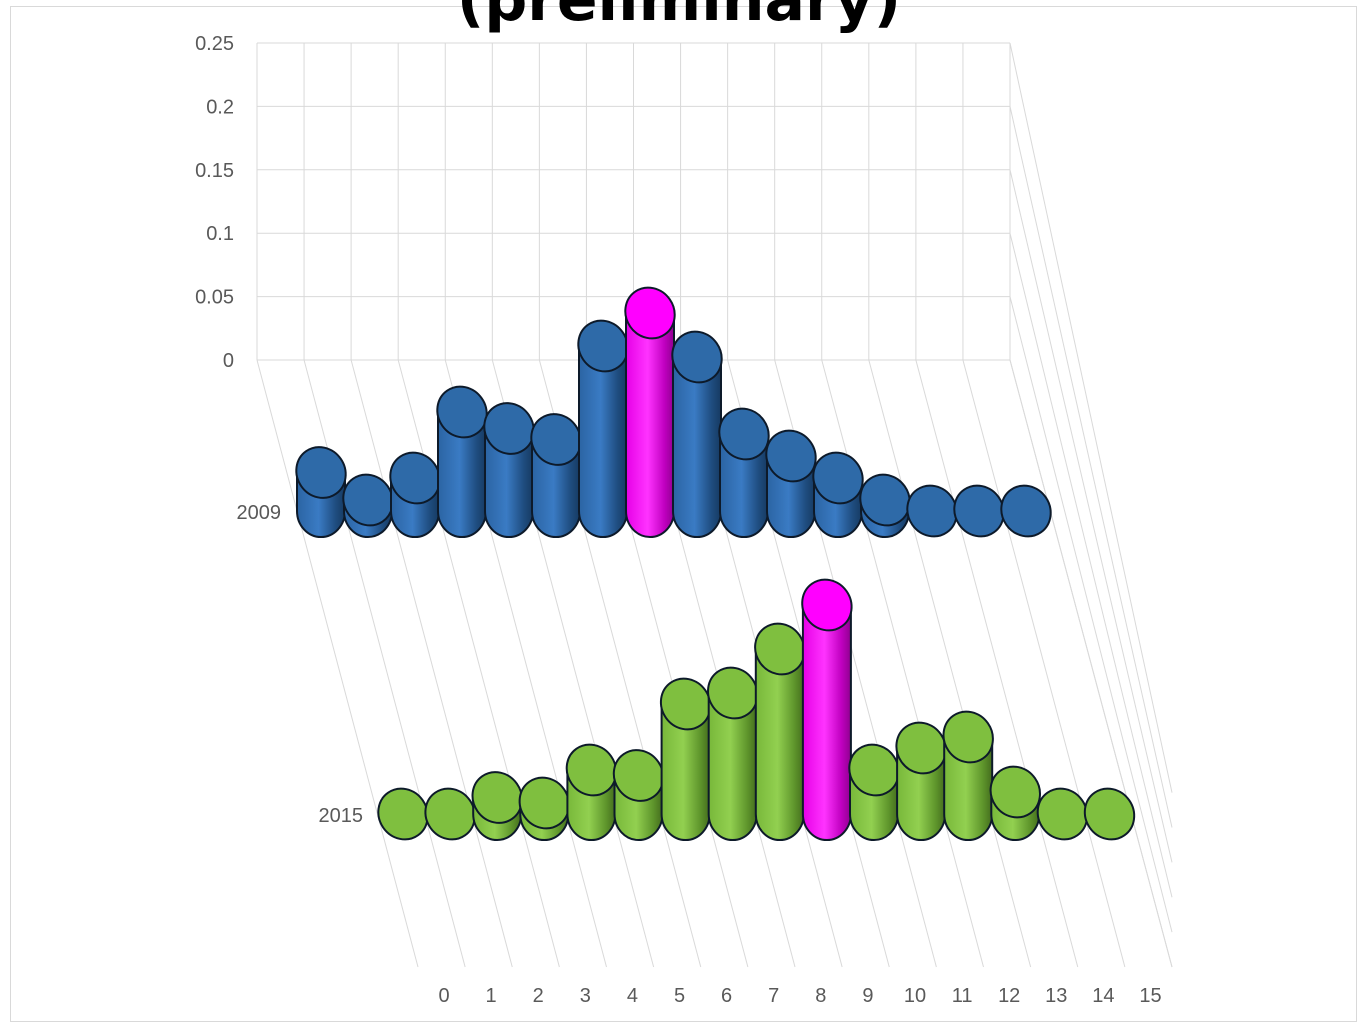 Image resolution: width=1358 pixels, height=1025 pixels. Describe the element at coordinates (214, 171) in the screenshot. I see `y-tick-label: 0.15` at that location.